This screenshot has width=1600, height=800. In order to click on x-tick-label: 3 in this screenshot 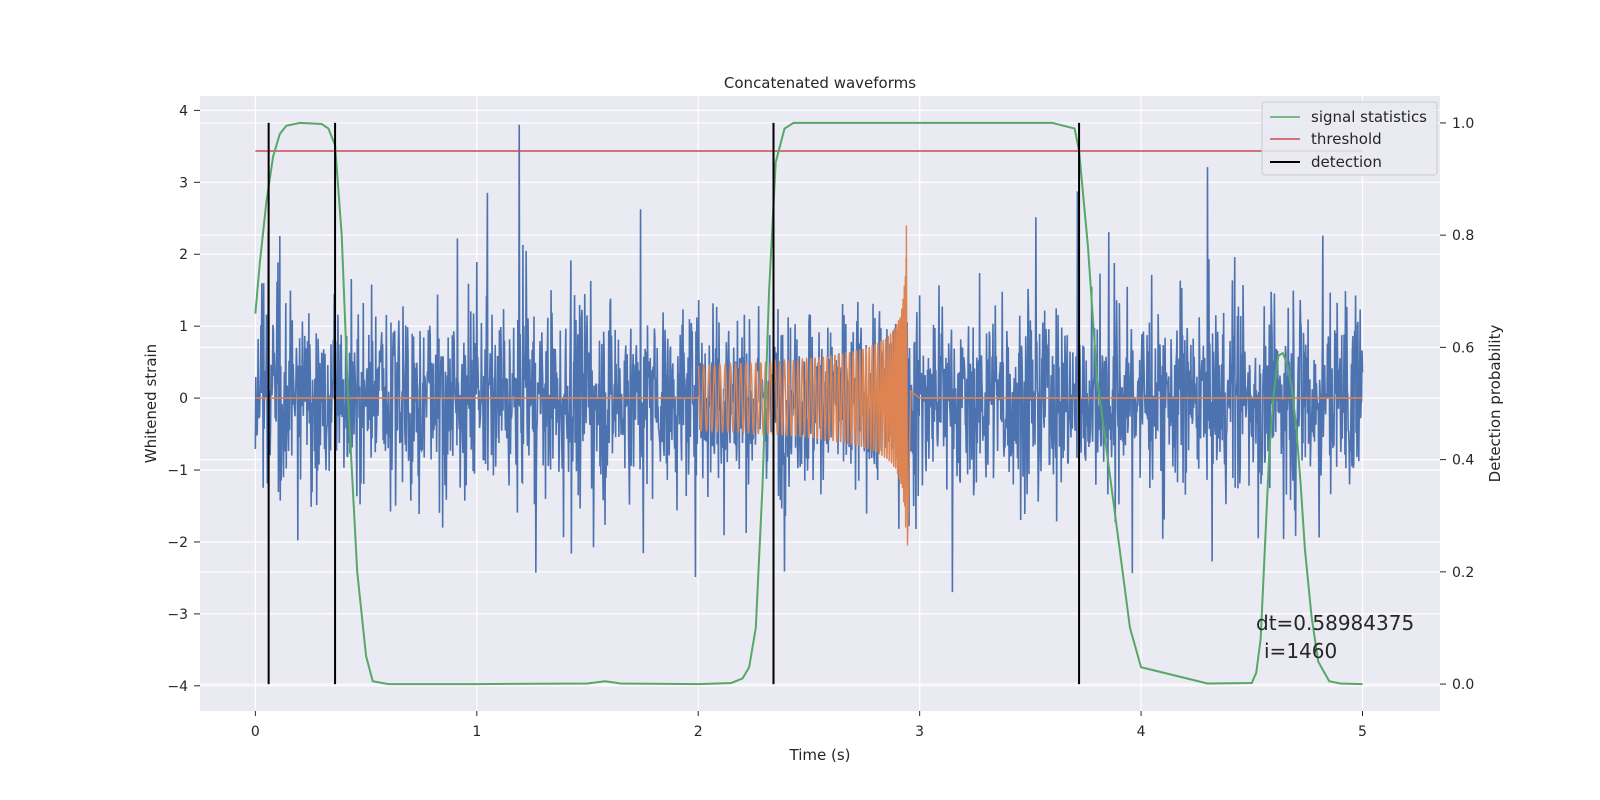, I will do `click(919, 732)`.